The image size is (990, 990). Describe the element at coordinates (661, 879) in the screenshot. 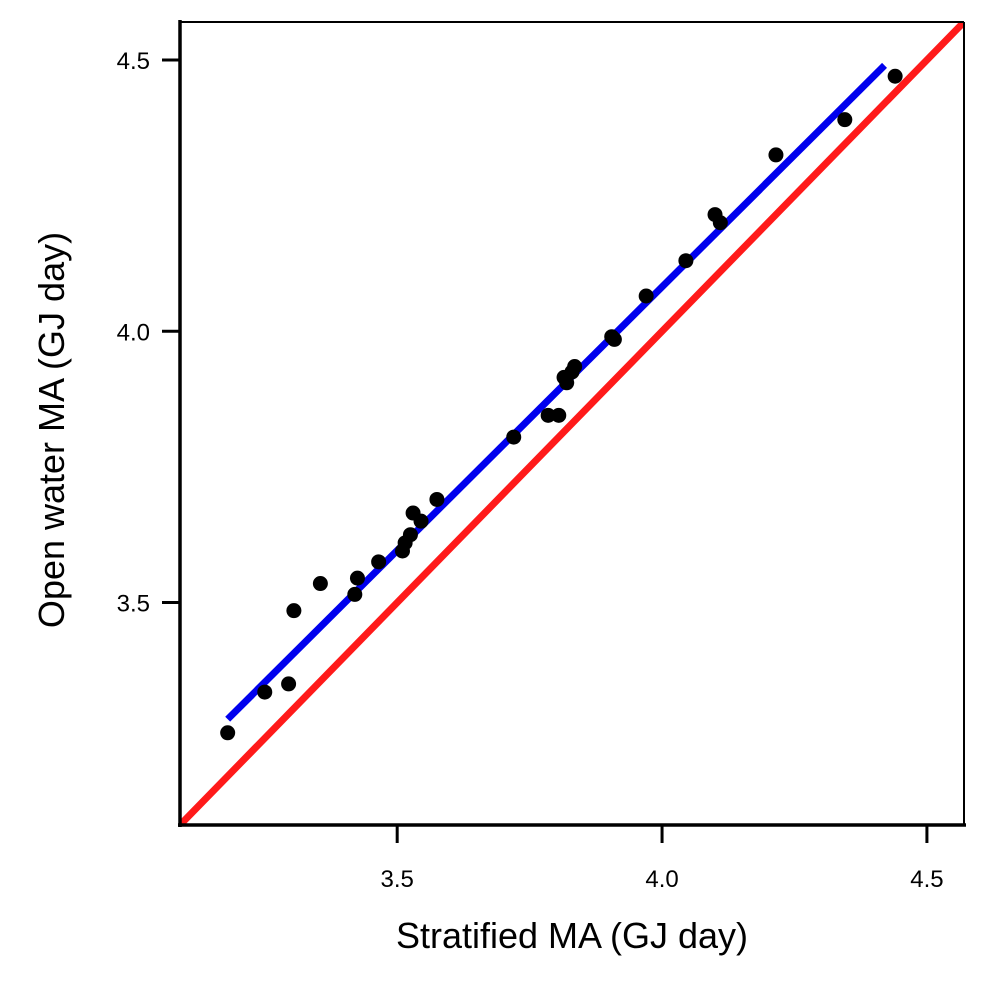

I see `x-tick-label: 4.0` at that location.